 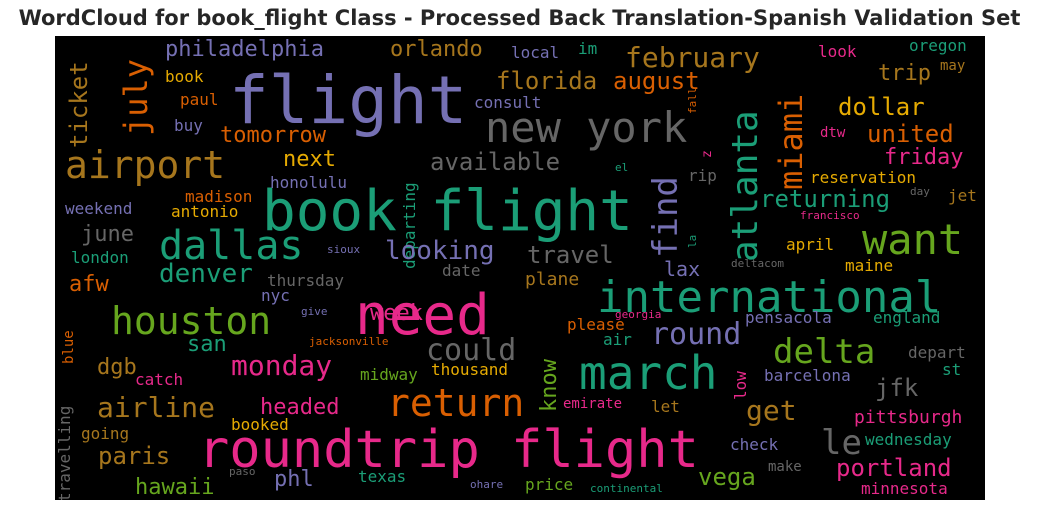 I want to click on word-paul: paul, so click(x=199, y=99).